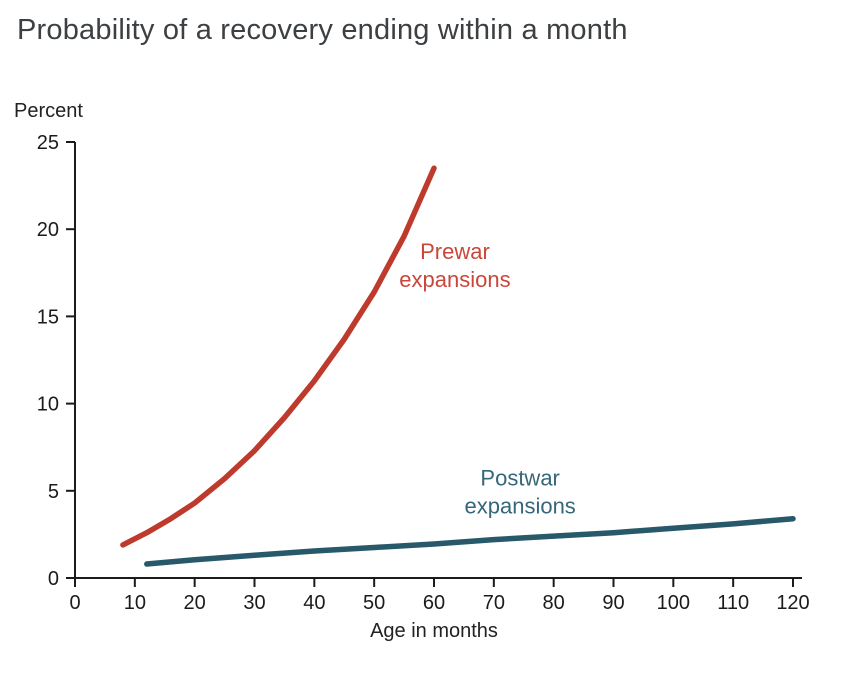 The height and width of the screenshot is (674, 846). Describe the element at coordinates (135, 603) in the screenshot. I see `x-tick-label: 10` at that location.